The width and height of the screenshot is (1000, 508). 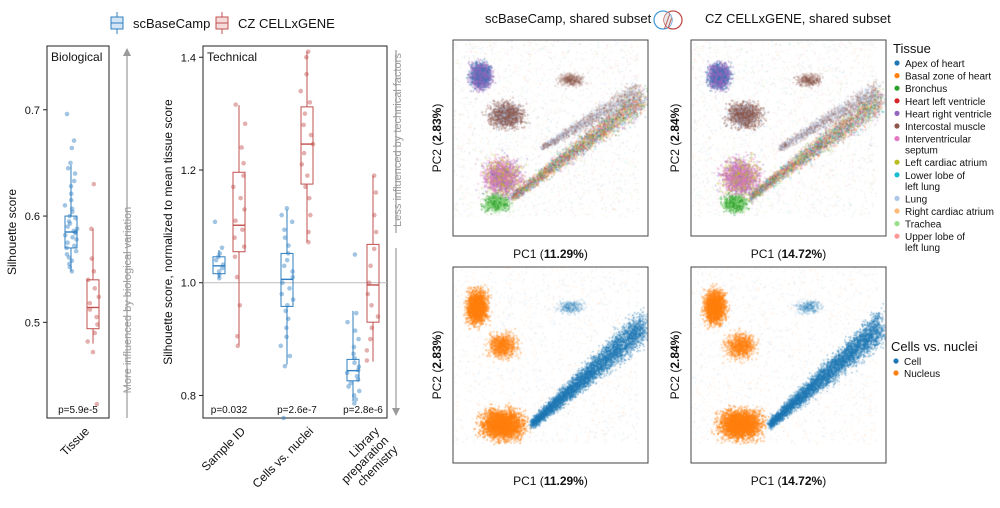 What do you see at coordinates (36, 217) in the screenshot?
I see `biological-y-ticks: 0.5 0.6 0.7` at bounding box center [36, 217].